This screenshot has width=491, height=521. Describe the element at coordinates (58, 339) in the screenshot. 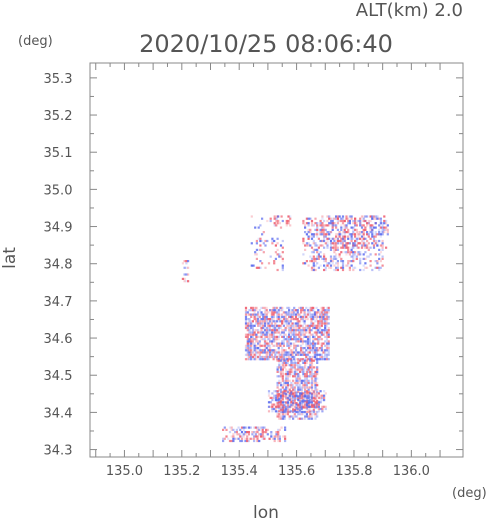

I see `y-tick-label: 34.6` at that location.